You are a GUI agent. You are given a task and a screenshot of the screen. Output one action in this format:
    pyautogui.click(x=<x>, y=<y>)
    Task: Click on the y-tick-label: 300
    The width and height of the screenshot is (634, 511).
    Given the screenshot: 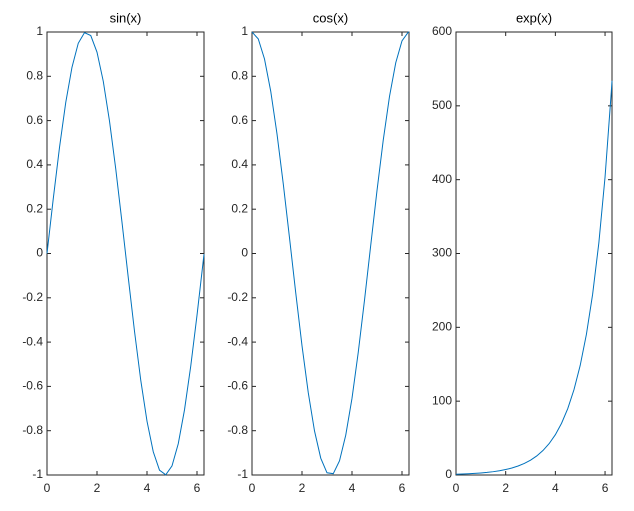 What is the action you would take?
    pyautogui.click(x=442, y=253)
    